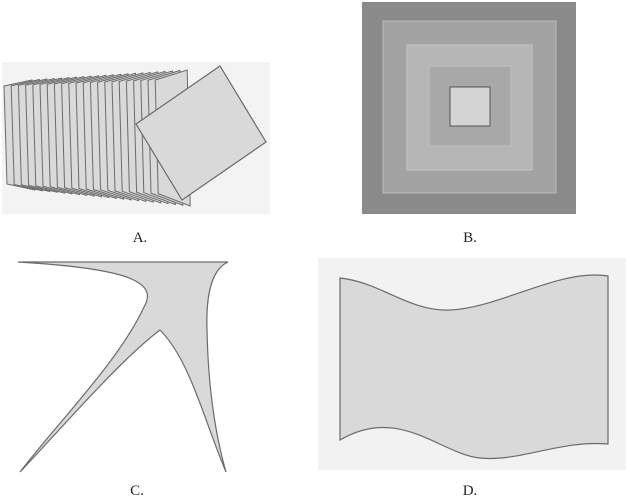 This screenshot has height=500, width=627. What do you see at coordinates (470, 491) in the screenshot?
I see `figure-d-label: D.` at bounding box center [470, 491].